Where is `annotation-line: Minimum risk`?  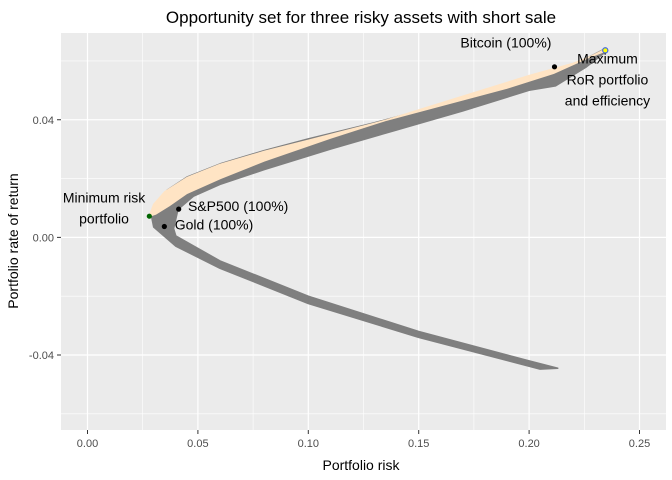 annotation-line: Minimum risk is located at coordinates (104, 198).